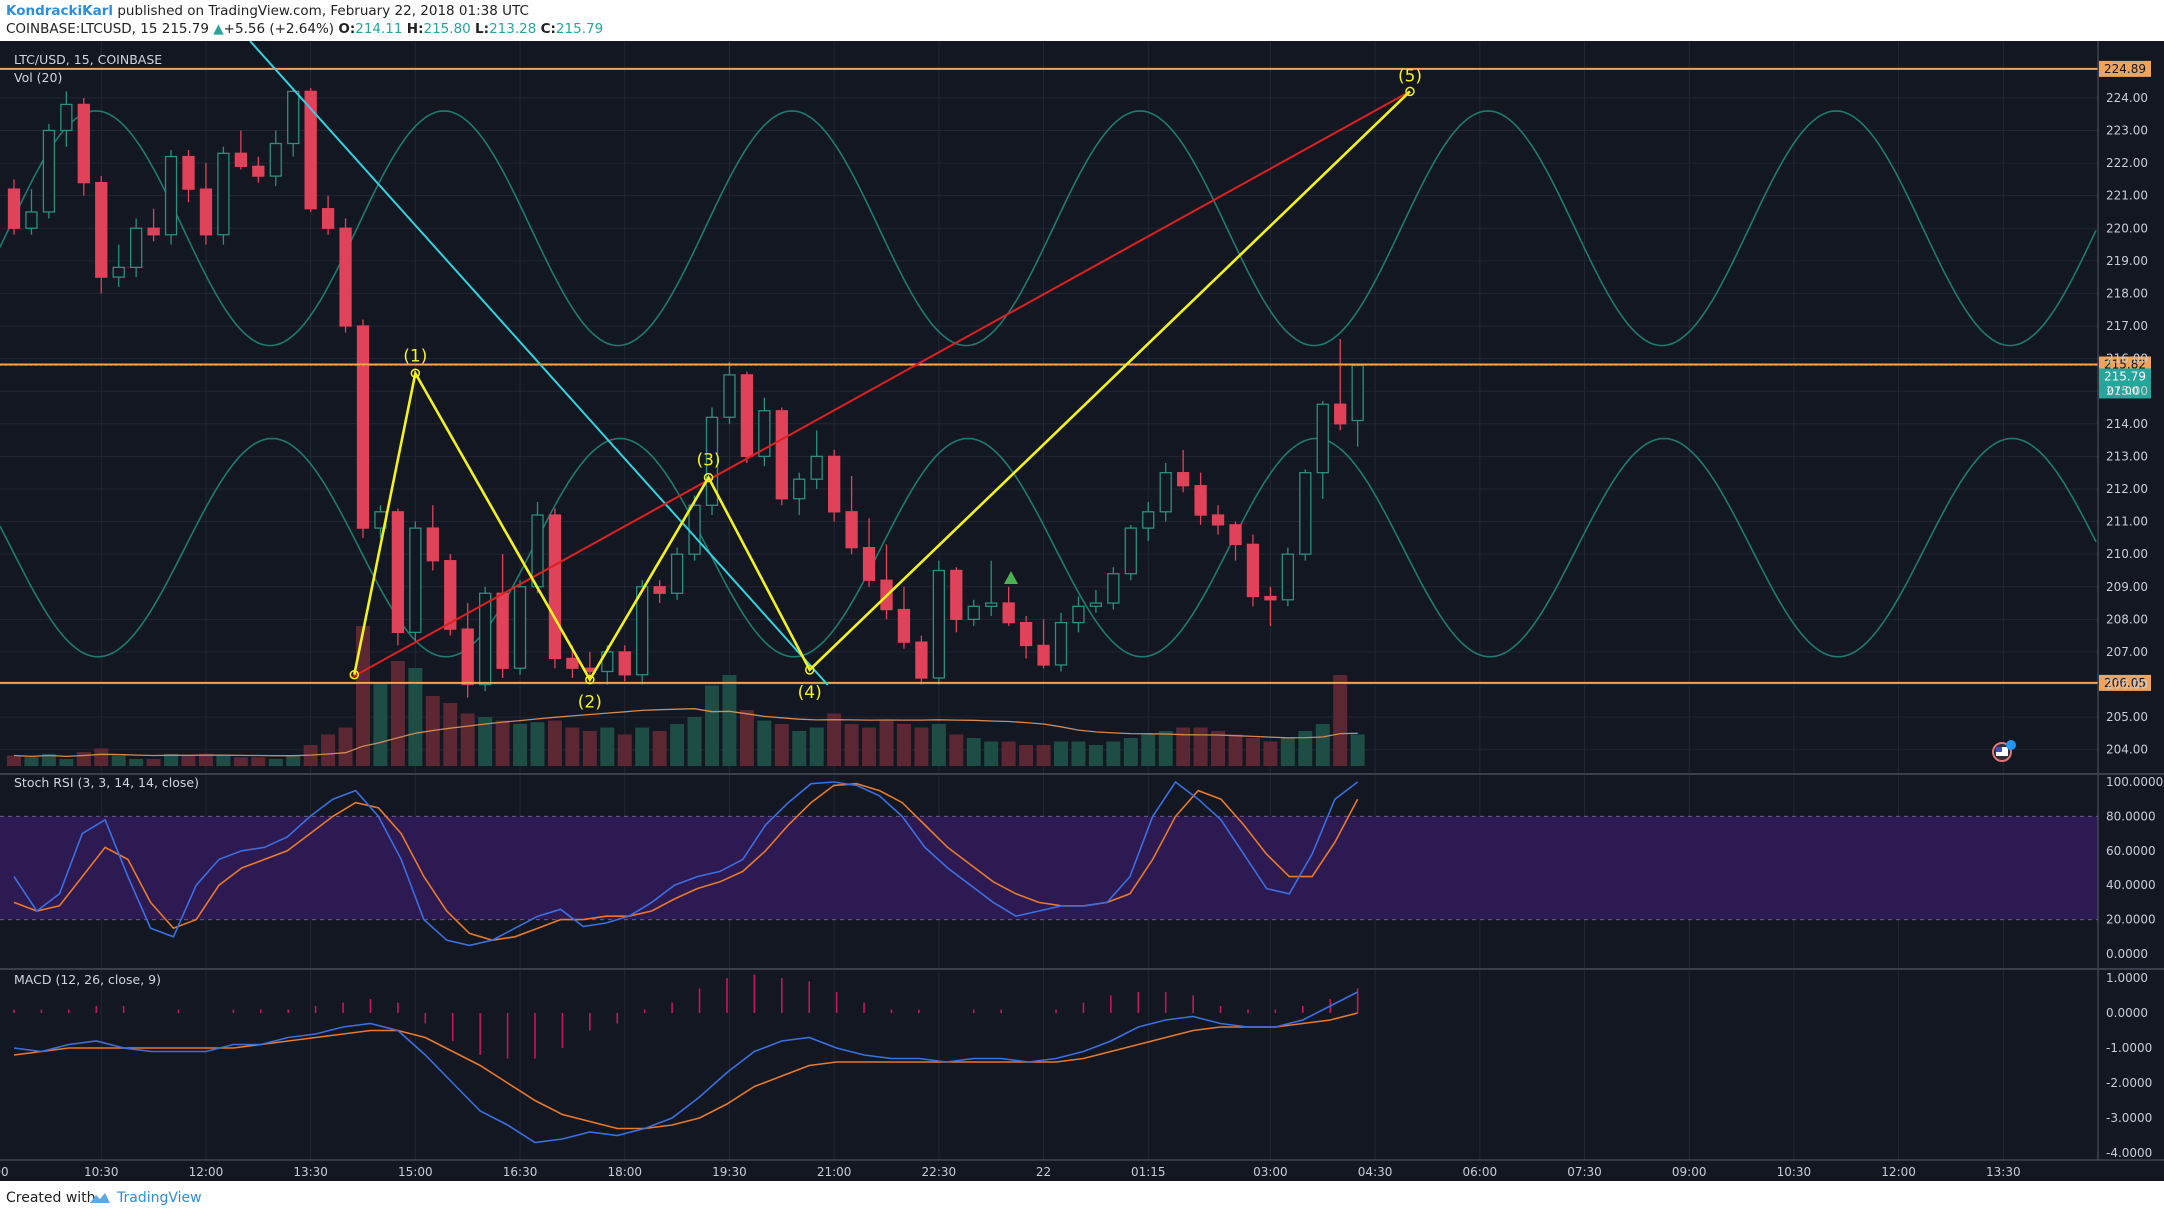  I want to click on price-tick-label: 224.00, so click(2127, 98).